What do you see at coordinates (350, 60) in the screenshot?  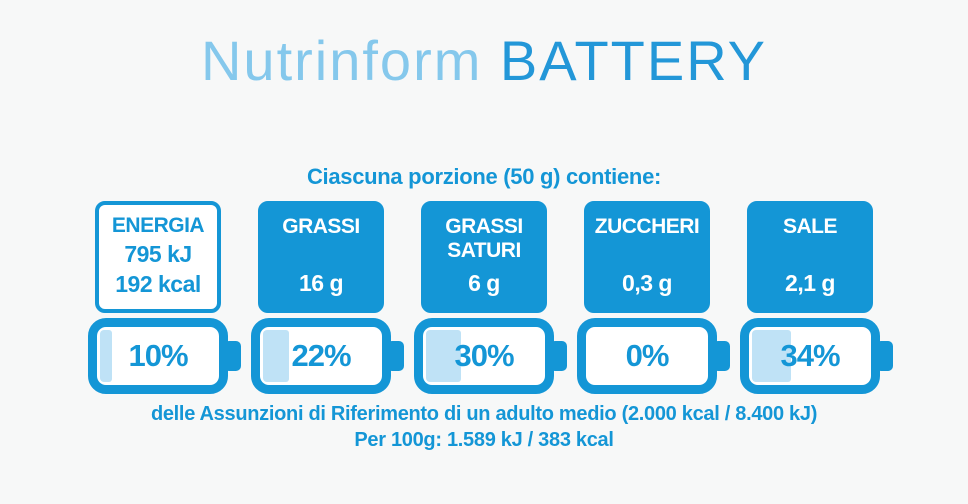 I see `title-nutrinform: Nutrinform` at bounding box center [350, 60].